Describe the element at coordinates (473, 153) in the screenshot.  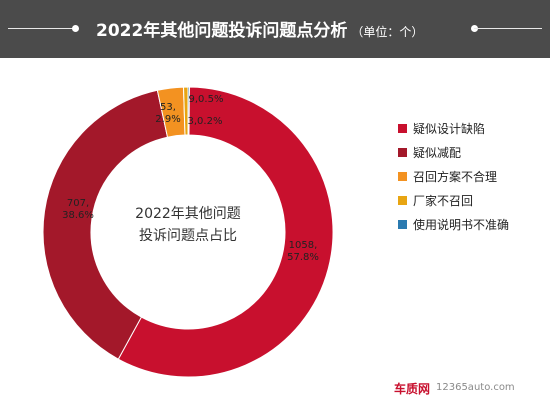
I see `legend-item: 疑似减配` at that location.